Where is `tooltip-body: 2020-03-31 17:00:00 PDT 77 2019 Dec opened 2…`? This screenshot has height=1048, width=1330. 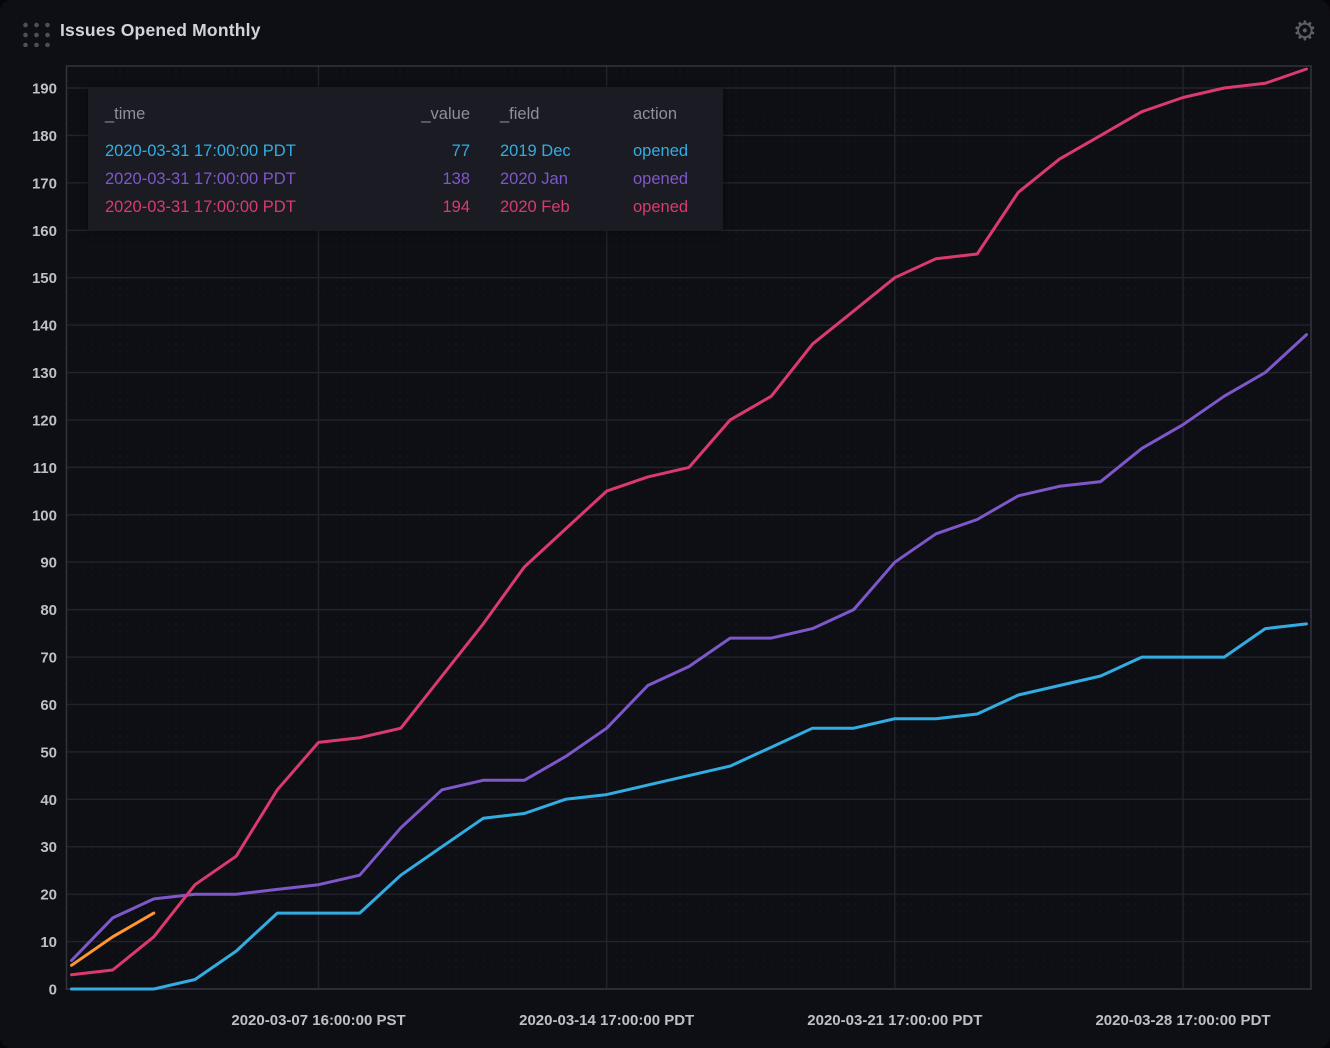 tooltip-body: 2020-03-31 17:00:00 PDT 77 2019 Dec opened 2… is located at coordinates (414, 179).